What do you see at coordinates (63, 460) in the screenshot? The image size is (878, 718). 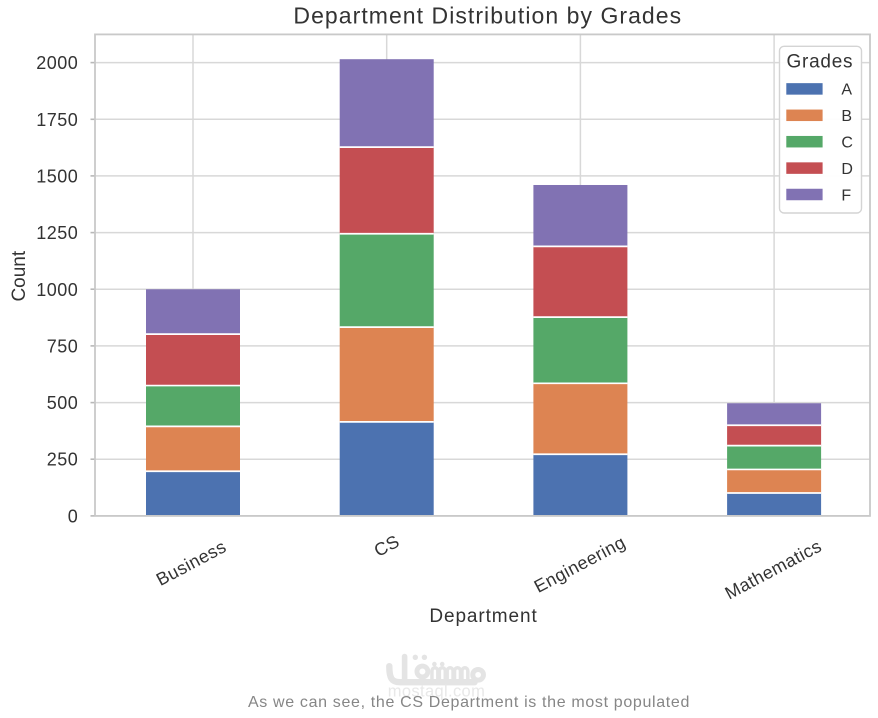 I see `svg-text: 250` at bounding box center [63, 460].